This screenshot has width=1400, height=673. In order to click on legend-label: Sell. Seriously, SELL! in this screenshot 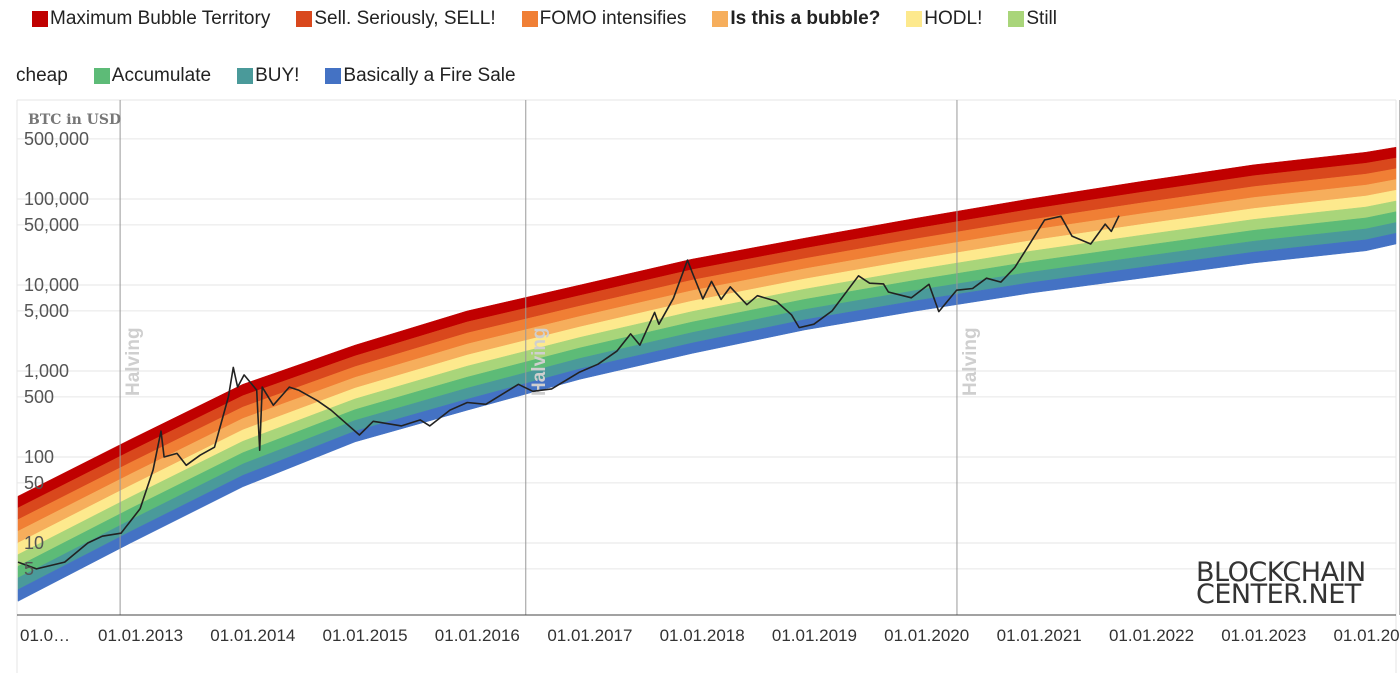, I will do `click(405, 18)`.